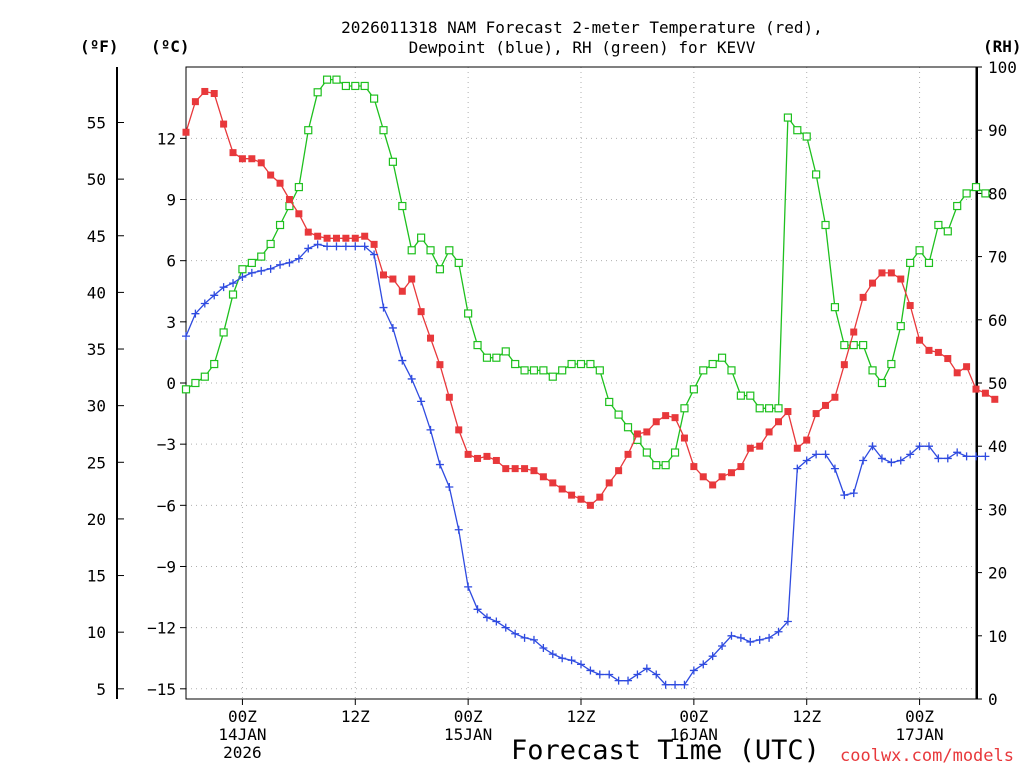  Describe the element at coordinates (166, 505) in the screenshot. I see `celsius-tick-label: −6` at that location.